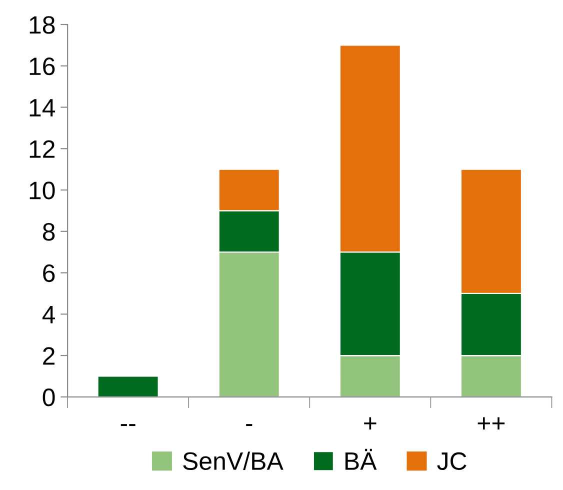 Image resolution: width=563 pixels, height=490 pixels. Describe the element at coordinates (128, 425) in the screenshot. I see `x-tick-label: --` at that location.